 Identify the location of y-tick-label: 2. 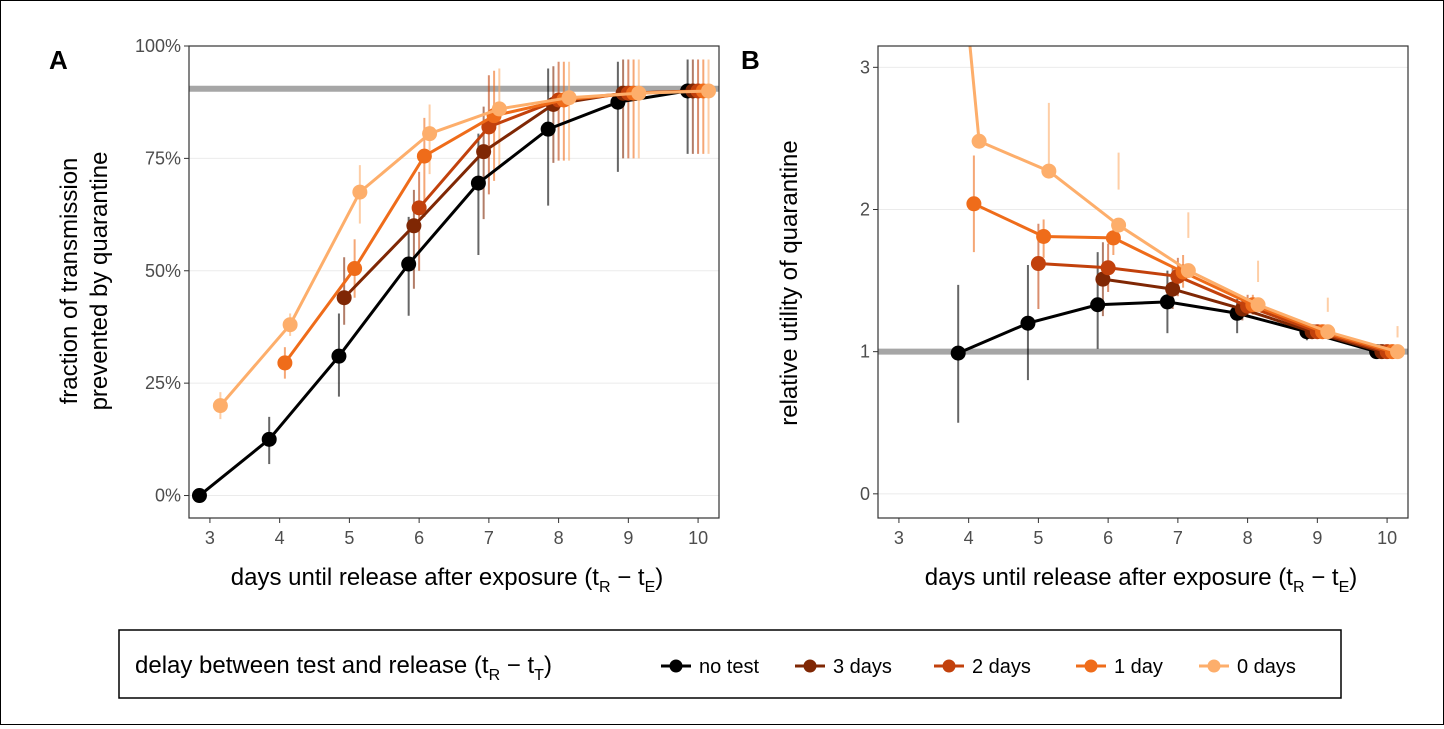
(865, 209).